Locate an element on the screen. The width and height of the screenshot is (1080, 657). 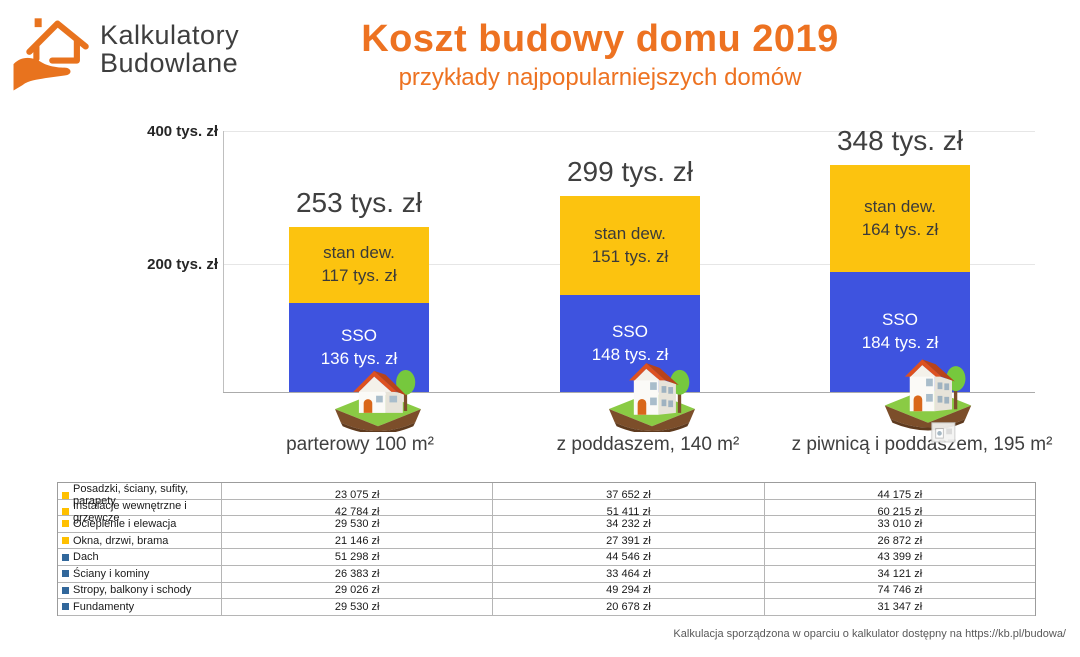
segment-value-label: 164 tys. zł is located at coordinates (900, 229).